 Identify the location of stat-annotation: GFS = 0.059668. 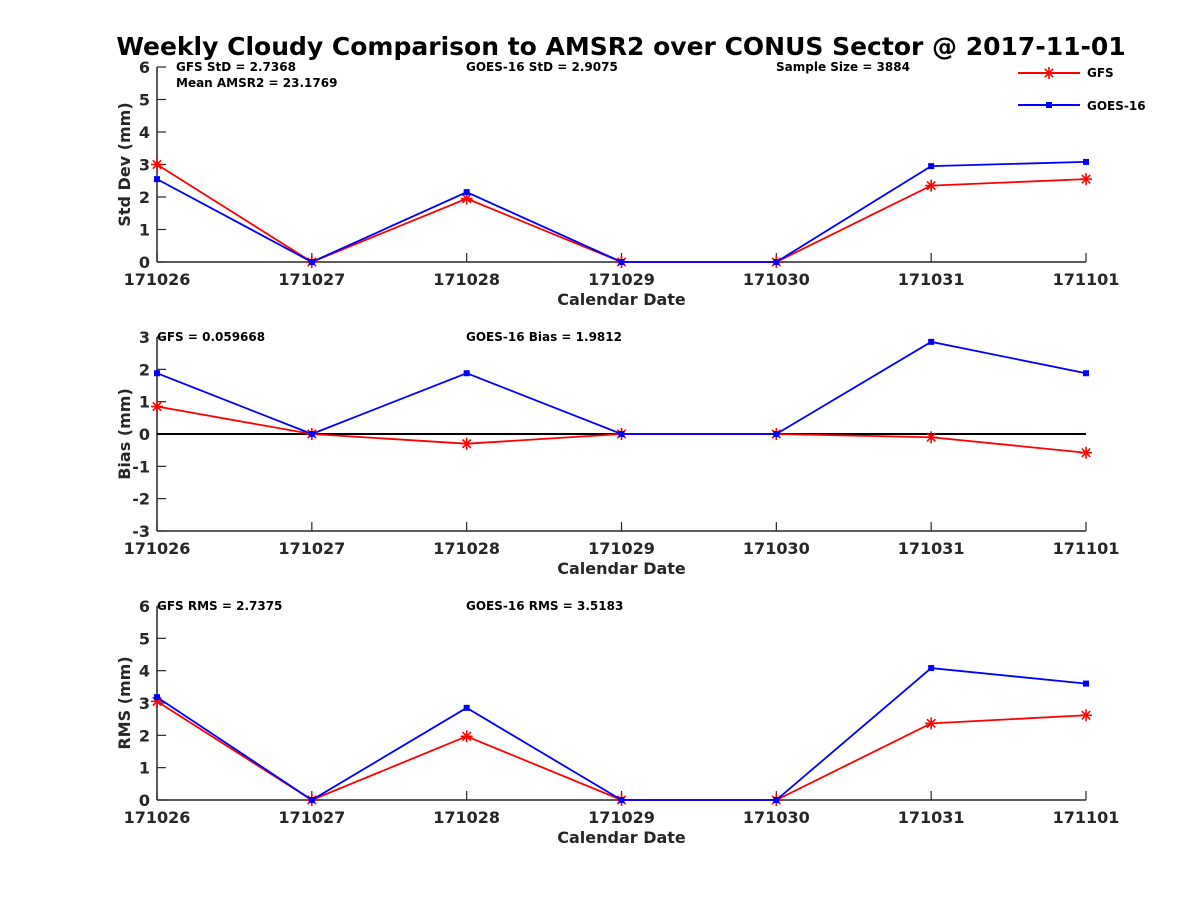
(211, 337).